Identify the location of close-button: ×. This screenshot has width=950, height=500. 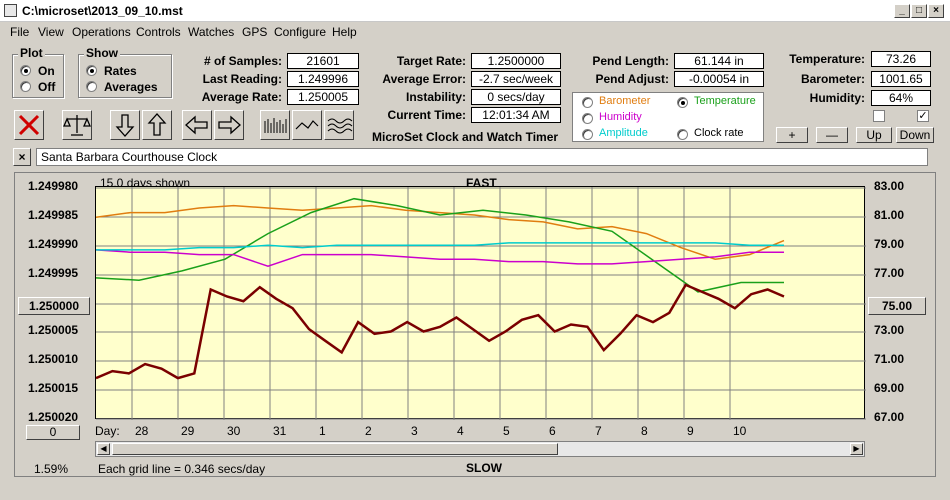
(936, 11).